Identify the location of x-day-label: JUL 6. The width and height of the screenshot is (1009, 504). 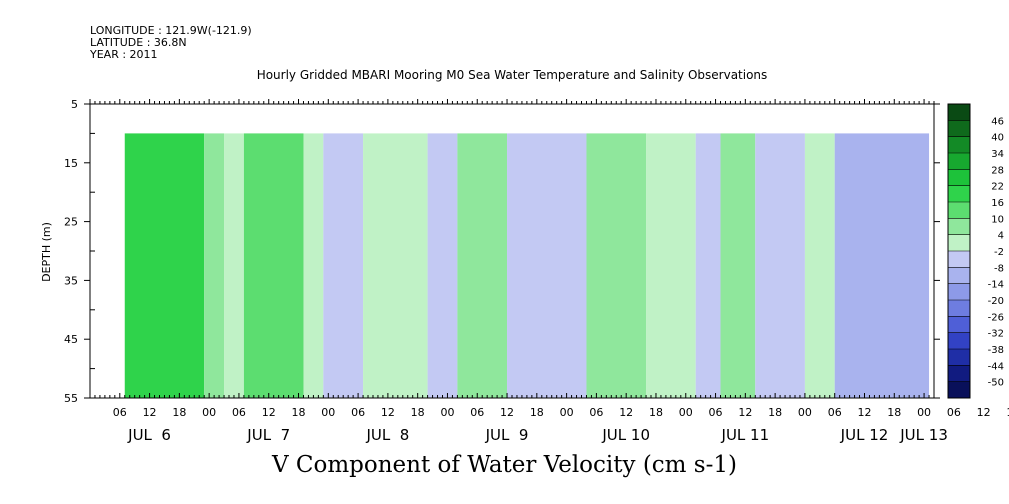
(149, 435).